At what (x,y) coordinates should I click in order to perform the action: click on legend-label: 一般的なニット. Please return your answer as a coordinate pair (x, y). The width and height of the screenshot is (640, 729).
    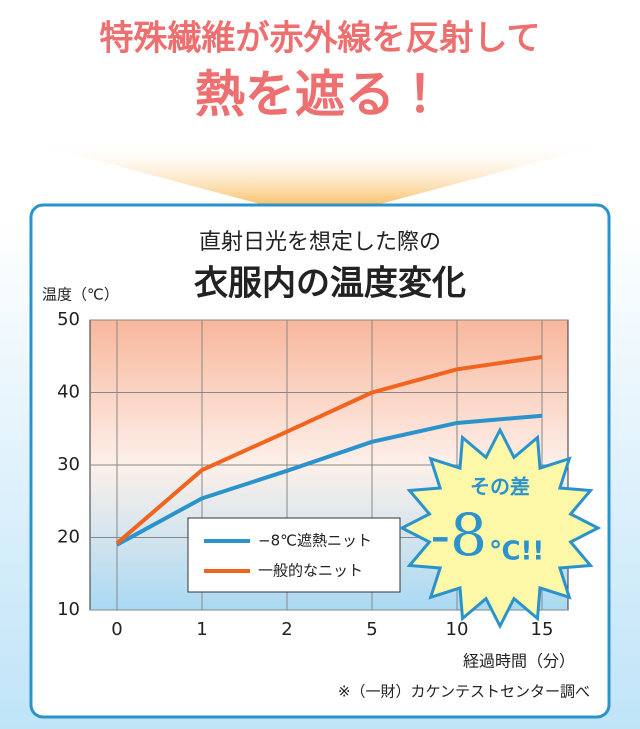
    Looking at the image, I should click on (310, 571).